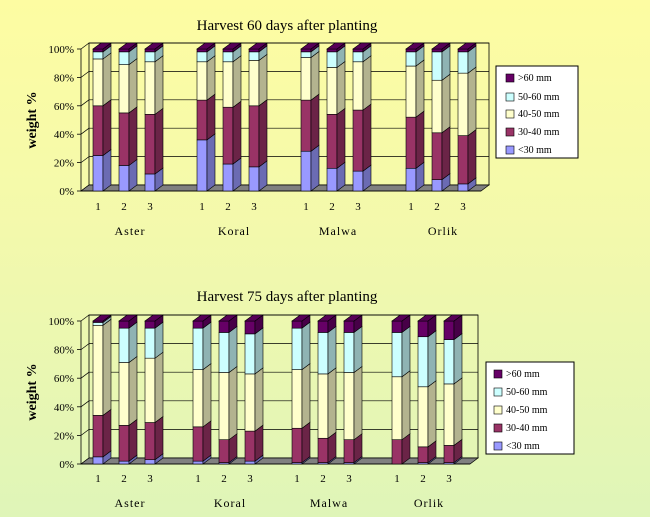  Describe the element at coordinates (64, 78) in the screenshot. I see `y-tick-label: 80%` at that location.